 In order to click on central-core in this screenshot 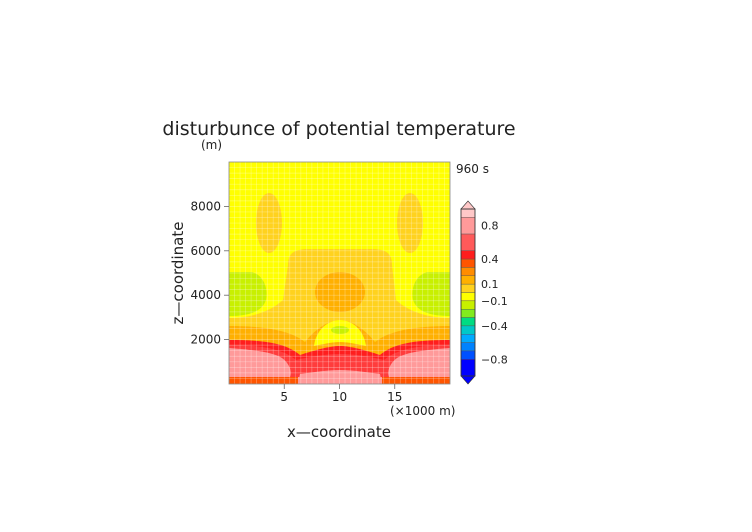, I will do `click(340, 292)`.